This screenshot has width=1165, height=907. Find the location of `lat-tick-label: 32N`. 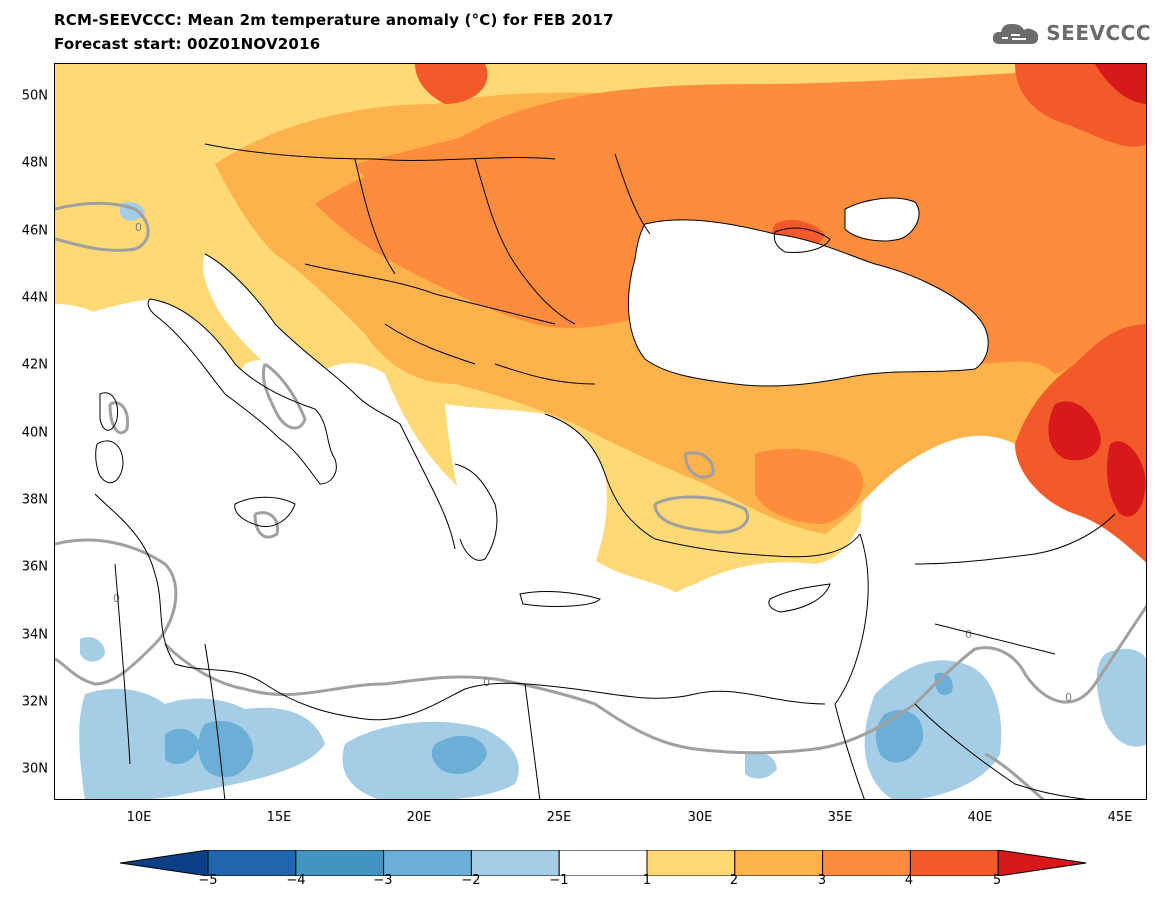

lat-tick-label: 32N is located at coordinates (34, 702).